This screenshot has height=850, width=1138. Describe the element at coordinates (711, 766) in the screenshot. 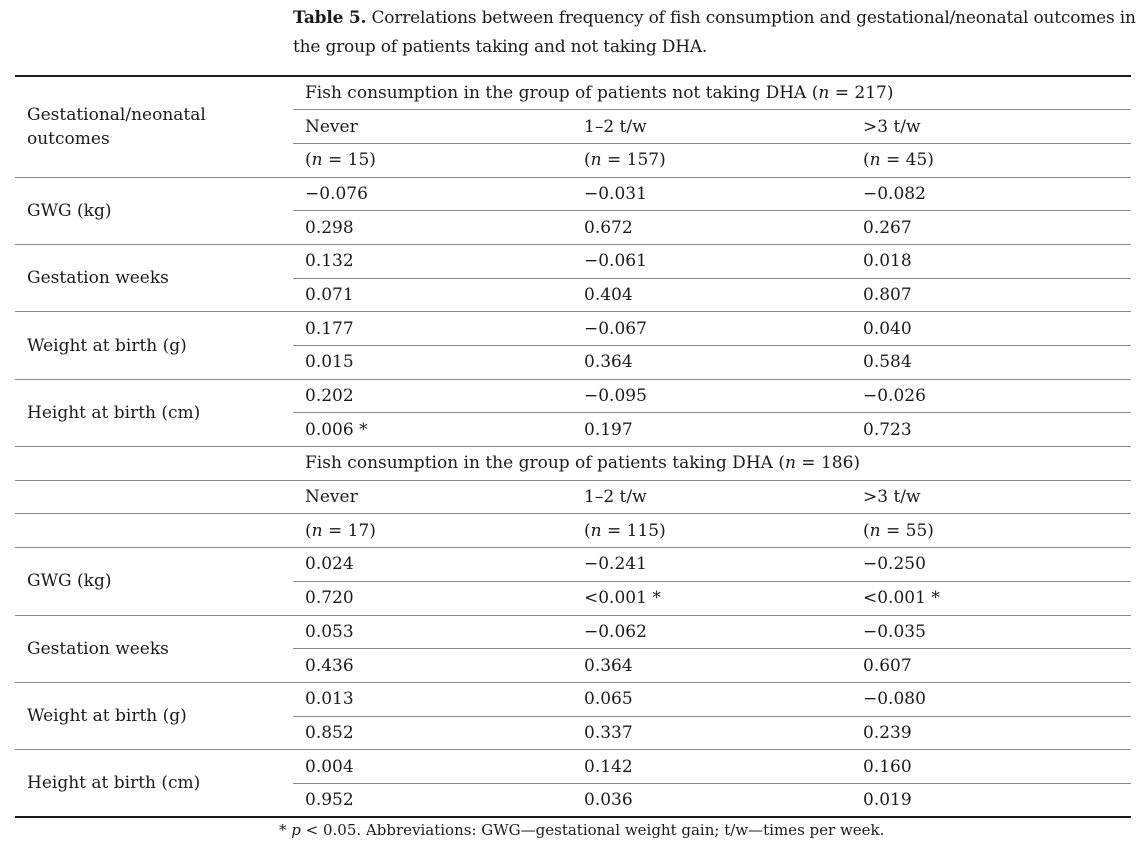

I see `correlation-value: 0.142` at that location.